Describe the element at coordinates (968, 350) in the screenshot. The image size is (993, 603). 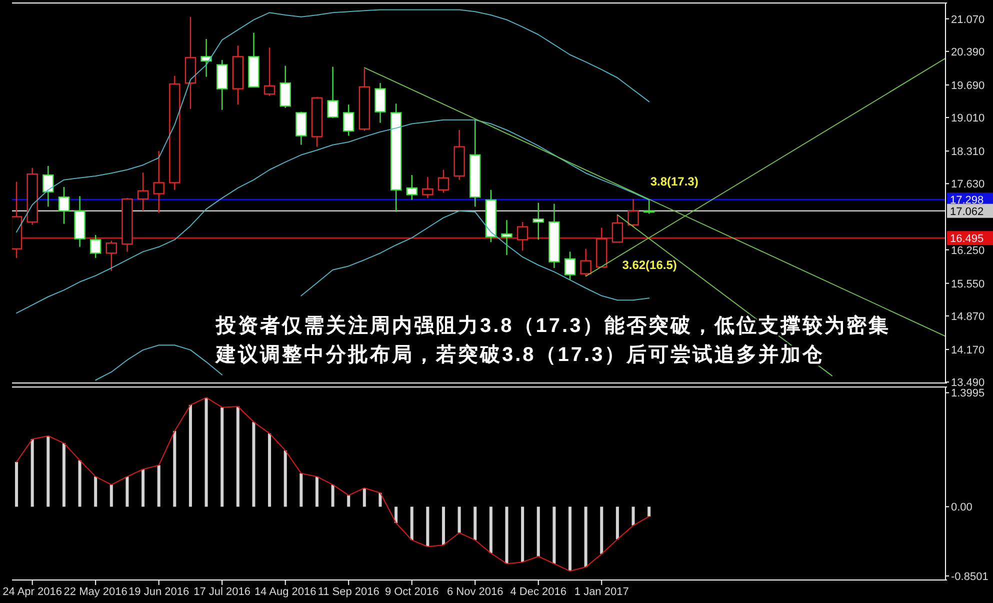
I see `y-tick-label: 14.170` at that location.